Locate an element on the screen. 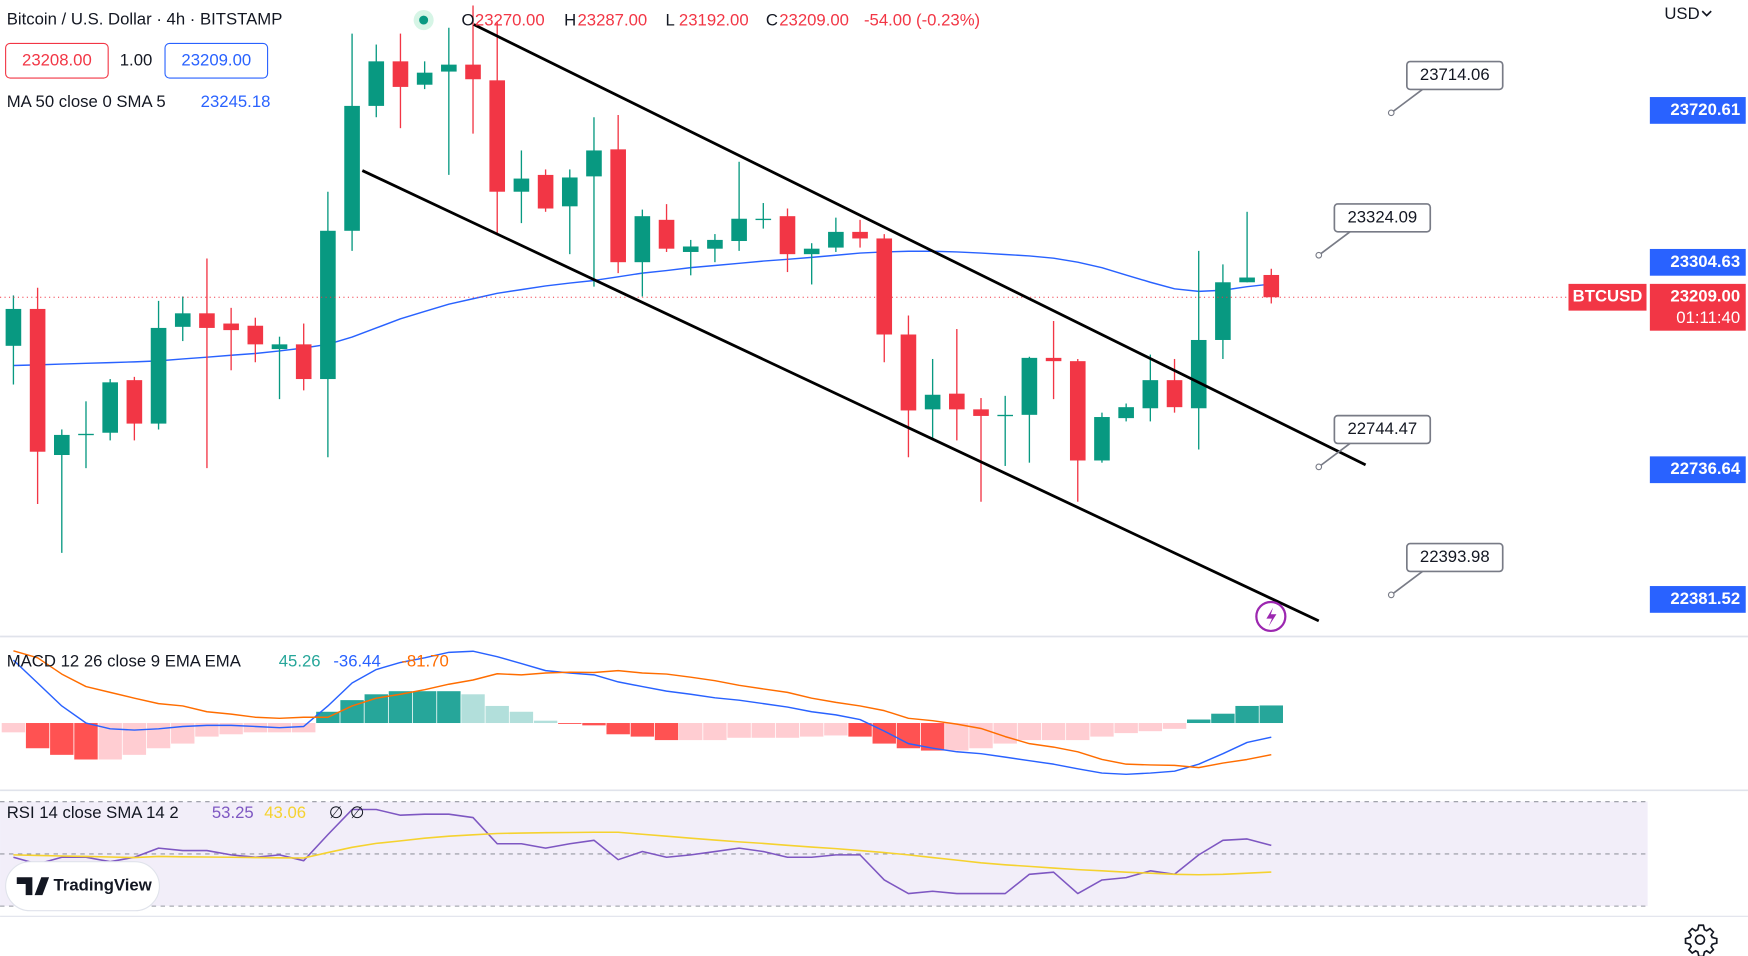 The width and height of the screenshot is (1748, 956). watermark: TradingView is located at coordinates (103, 885).